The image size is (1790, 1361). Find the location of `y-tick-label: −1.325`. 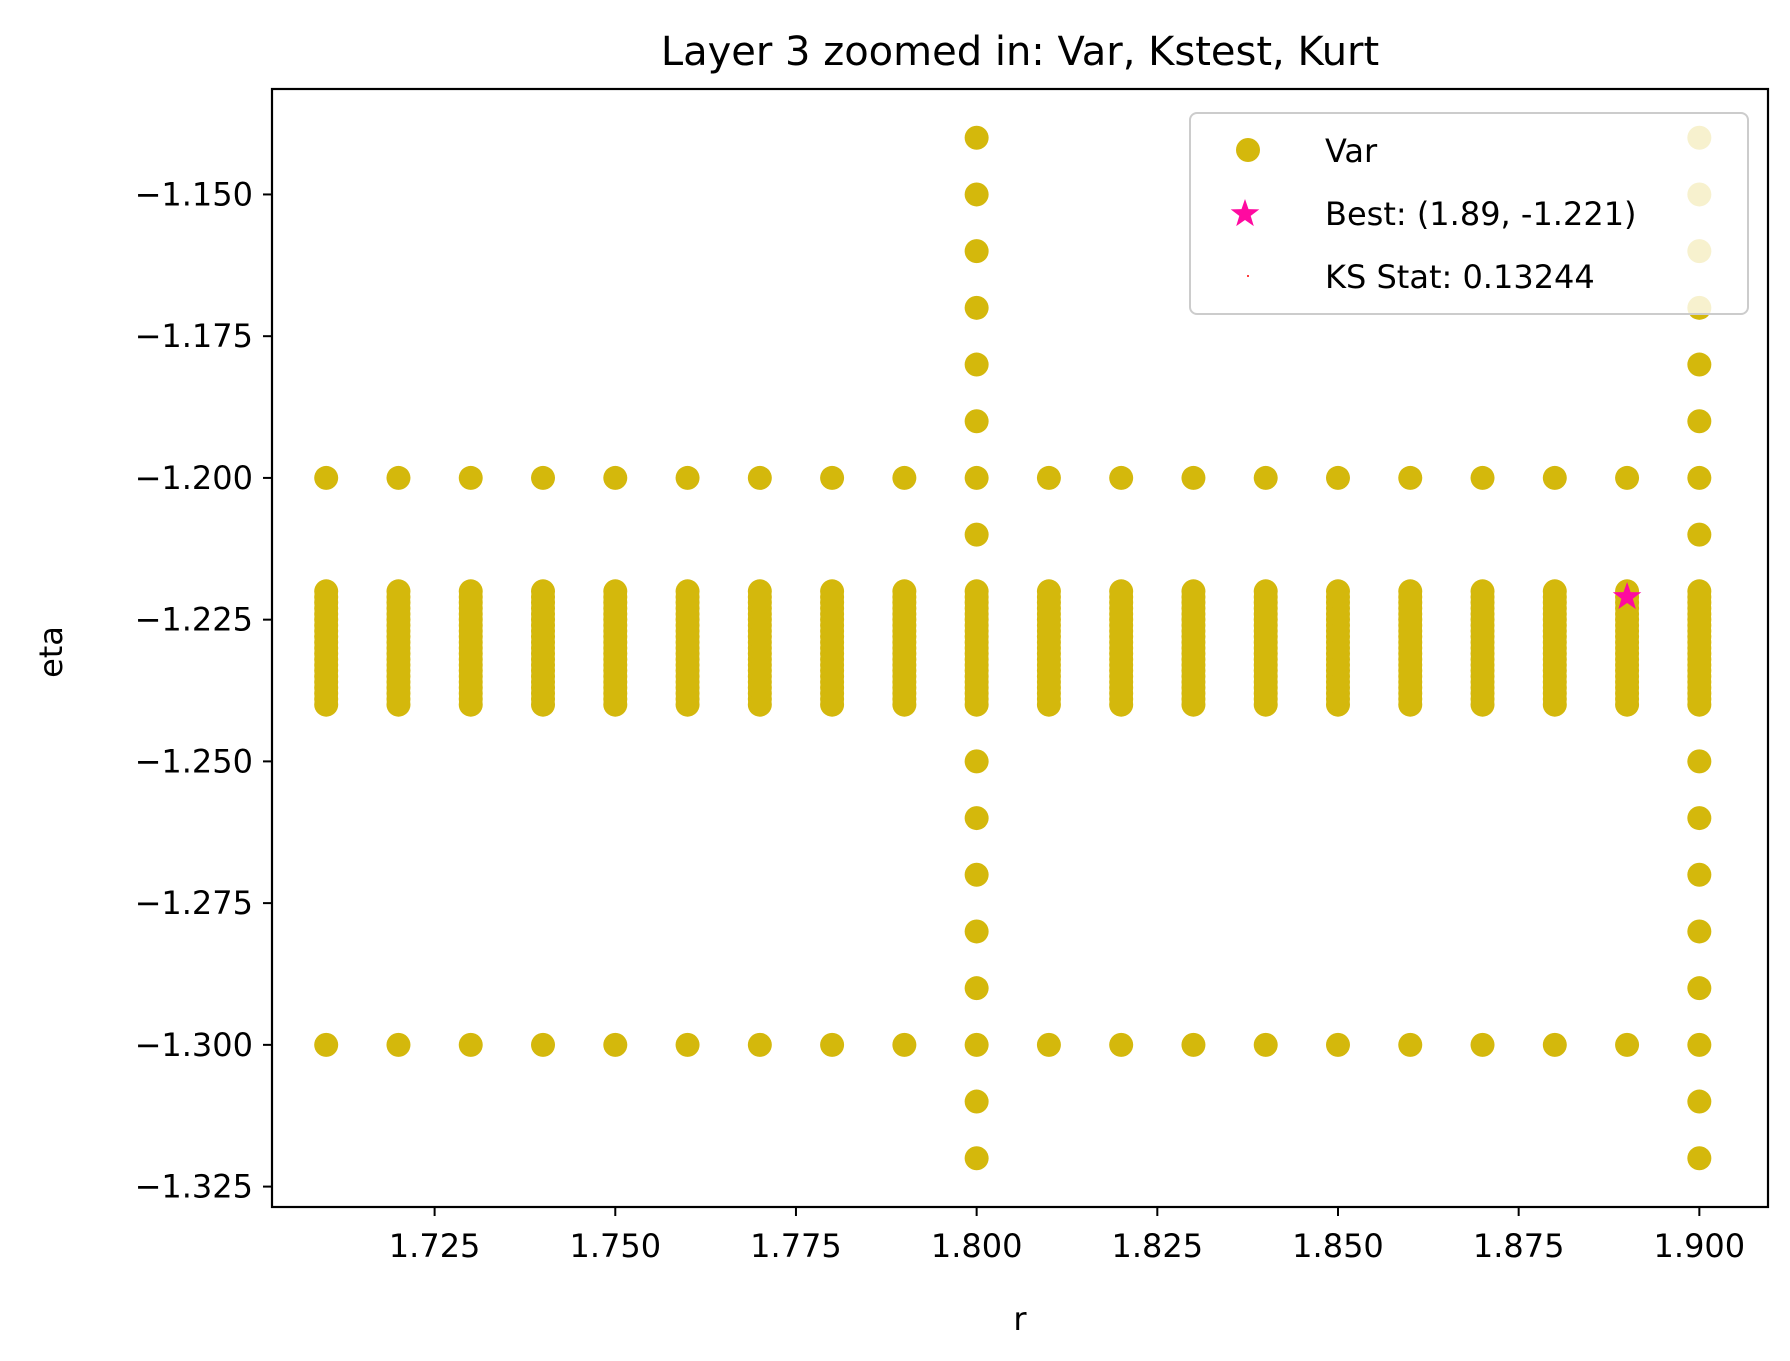

y-tick-label: −1.325 is located at coordinates (194, 1187).